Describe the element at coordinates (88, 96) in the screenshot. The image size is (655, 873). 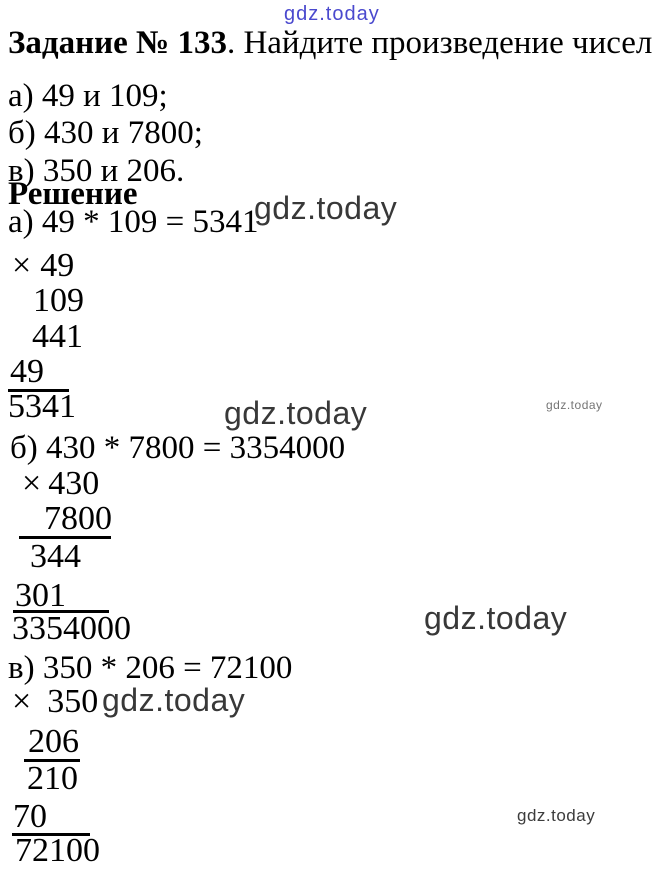
I see `task-item-a: а) 49 и 109;` at that location.